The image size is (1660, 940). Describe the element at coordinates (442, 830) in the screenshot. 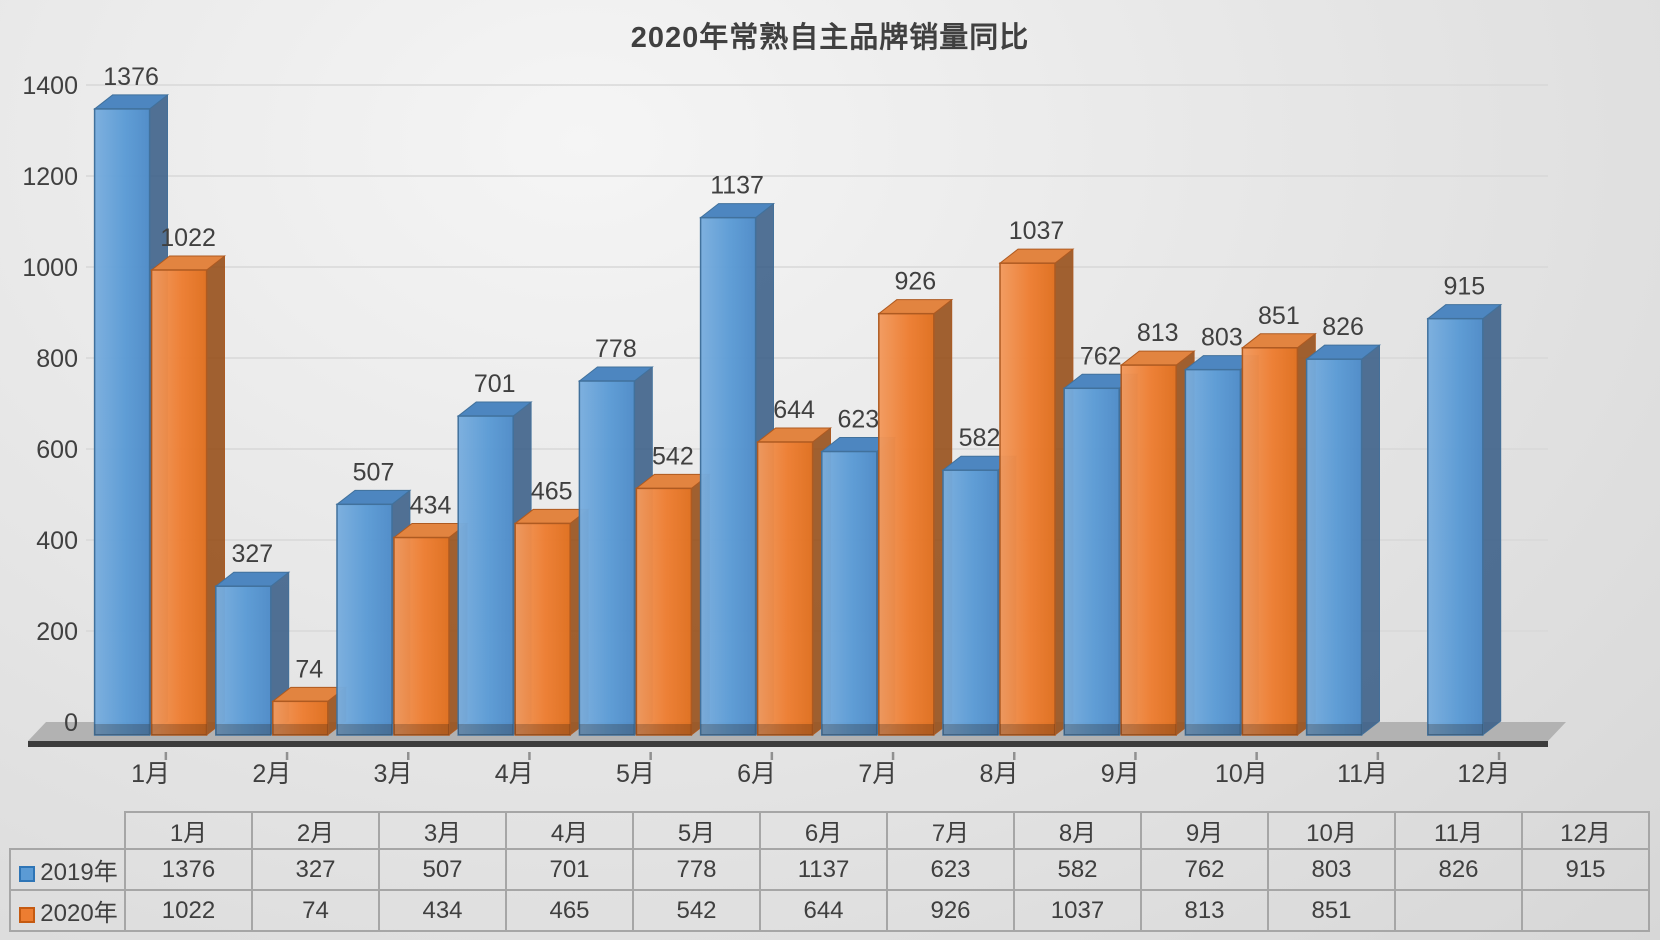

I see `month-header-cell: 3月` at that location.